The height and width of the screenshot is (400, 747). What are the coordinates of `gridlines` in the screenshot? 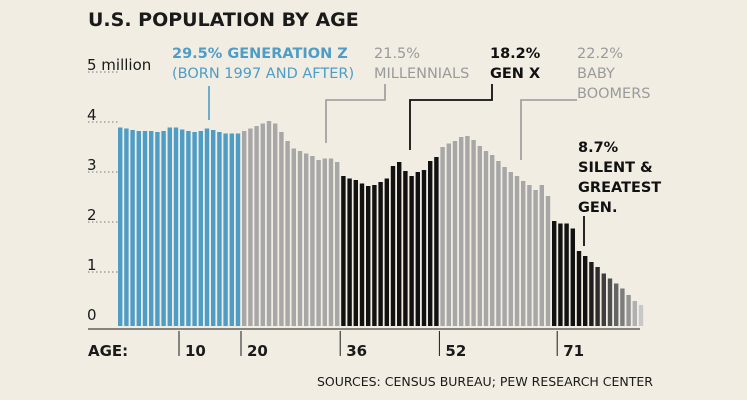 It's located at (103, 172).